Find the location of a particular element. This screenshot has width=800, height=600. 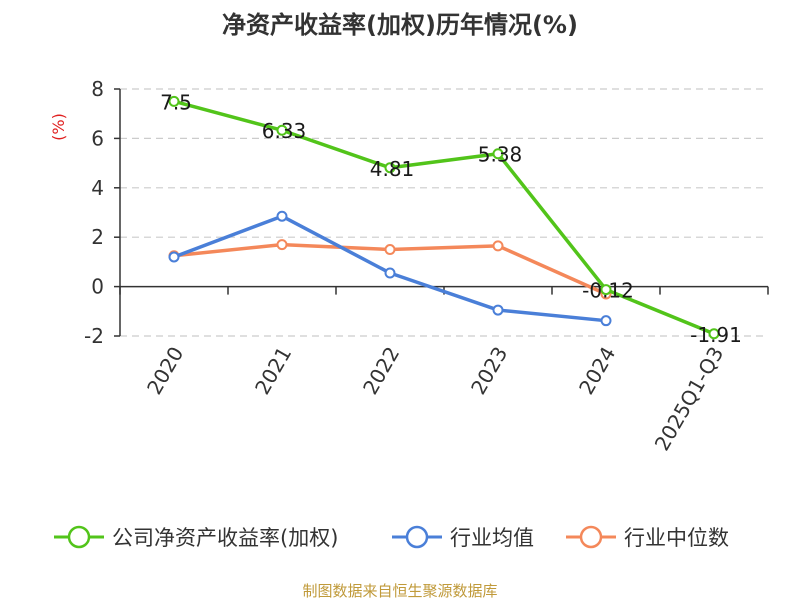

data-label: -0.12 is located at coordinates (608, 291).